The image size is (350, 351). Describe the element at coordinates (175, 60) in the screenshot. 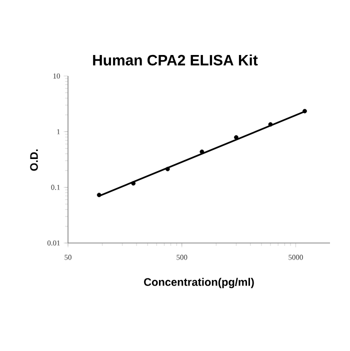

I see `chart-title: Human CPA2 ELISA Kit` at that location.